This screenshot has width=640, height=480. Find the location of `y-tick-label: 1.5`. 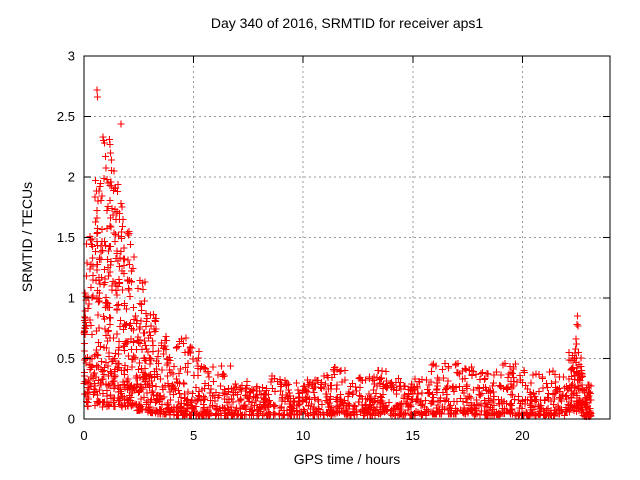

y-tick-label: 1.5 is located at coordinates (66, 237).